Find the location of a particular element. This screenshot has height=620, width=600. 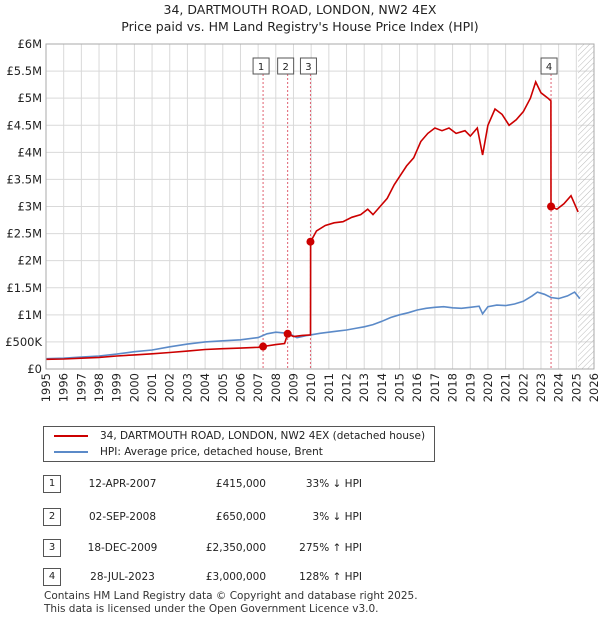

y-tick-label: £1.5M is located at coordinates (24, 288).